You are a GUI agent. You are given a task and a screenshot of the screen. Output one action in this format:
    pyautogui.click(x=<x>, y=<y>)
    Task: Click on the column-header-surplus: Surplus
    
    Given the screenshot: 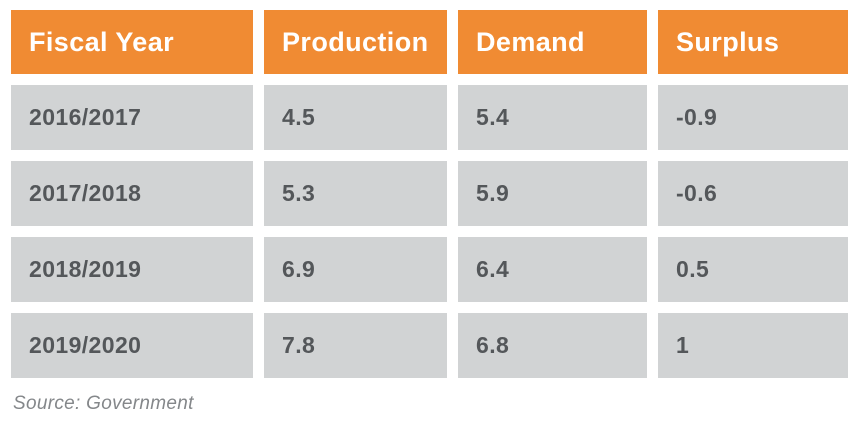 What is the action you would take?
    pyautogui.click(x=753, y=42)
    